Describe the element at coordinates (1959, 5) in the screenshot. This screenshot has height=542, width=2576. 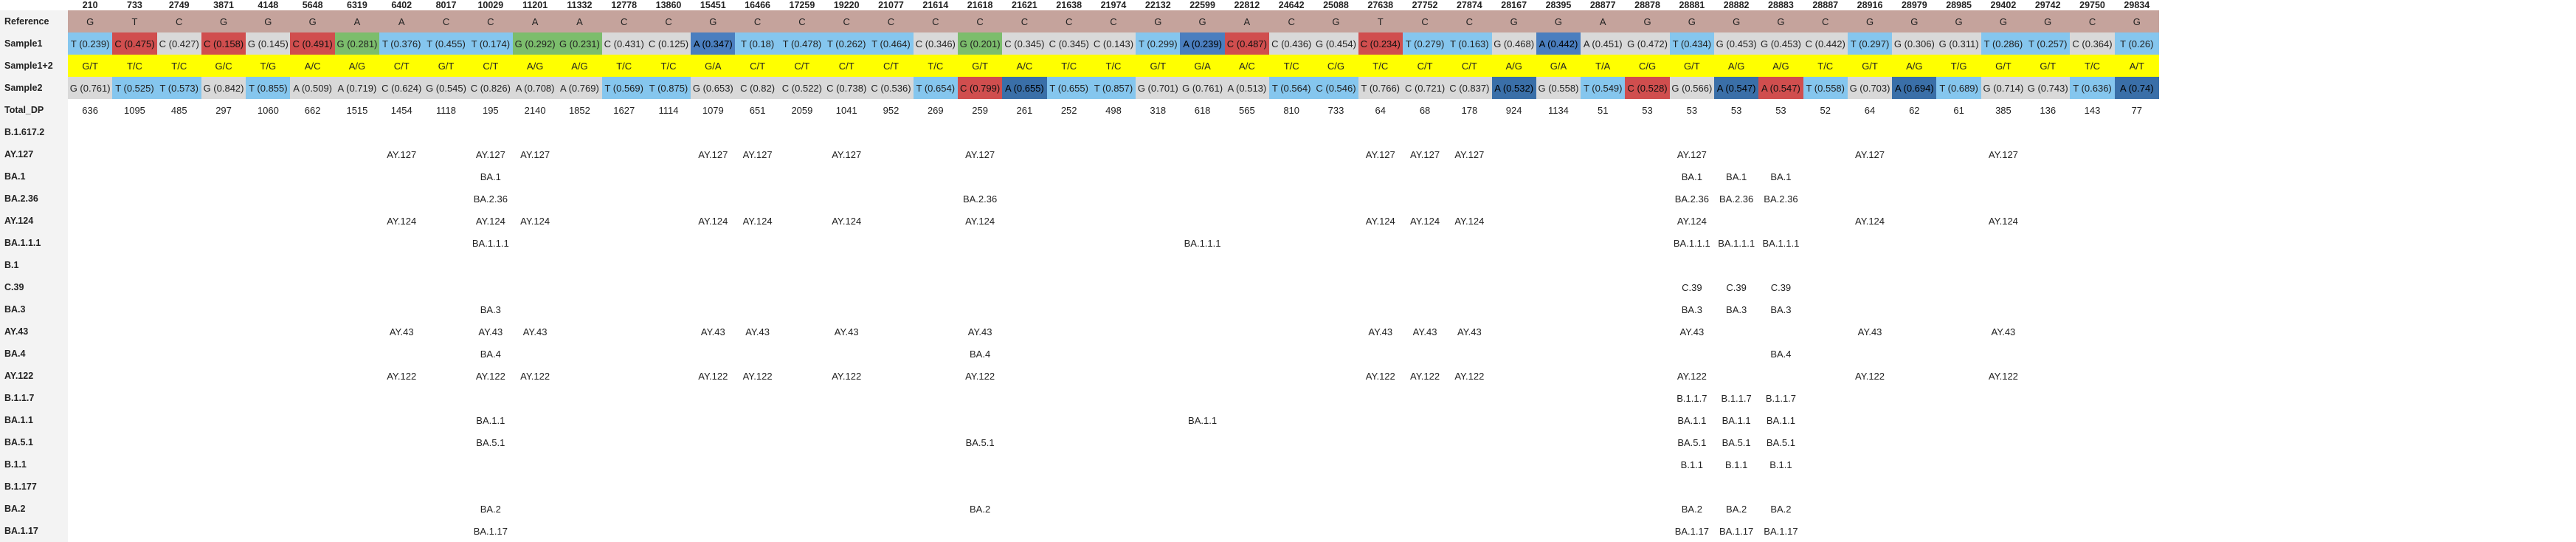
I see `position-header: 28985` at that location.